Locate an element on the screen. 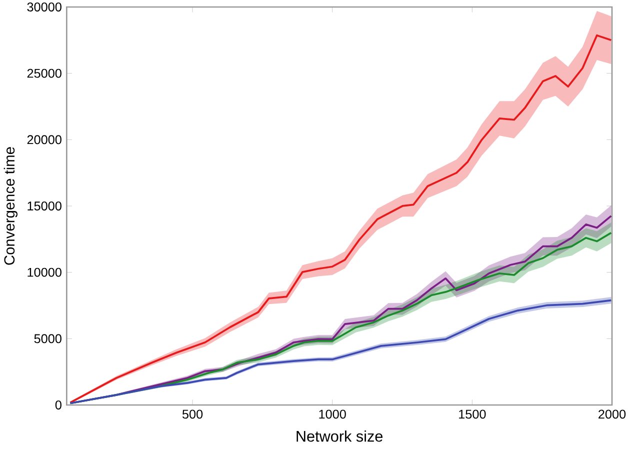 This screenshot has height=463, width=640. y-tick-label: 30000 is located at coordinates (44, 7).